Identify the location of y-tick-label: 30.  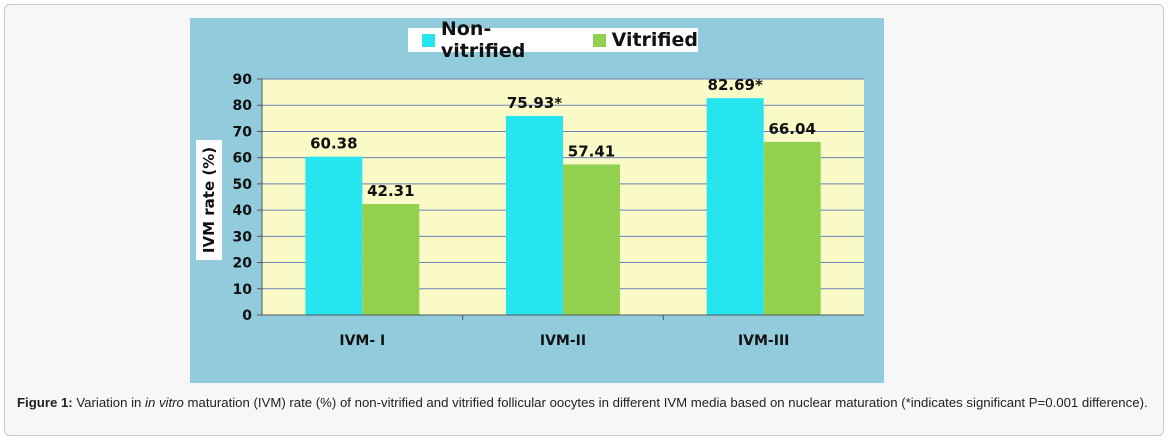
(243, 237).